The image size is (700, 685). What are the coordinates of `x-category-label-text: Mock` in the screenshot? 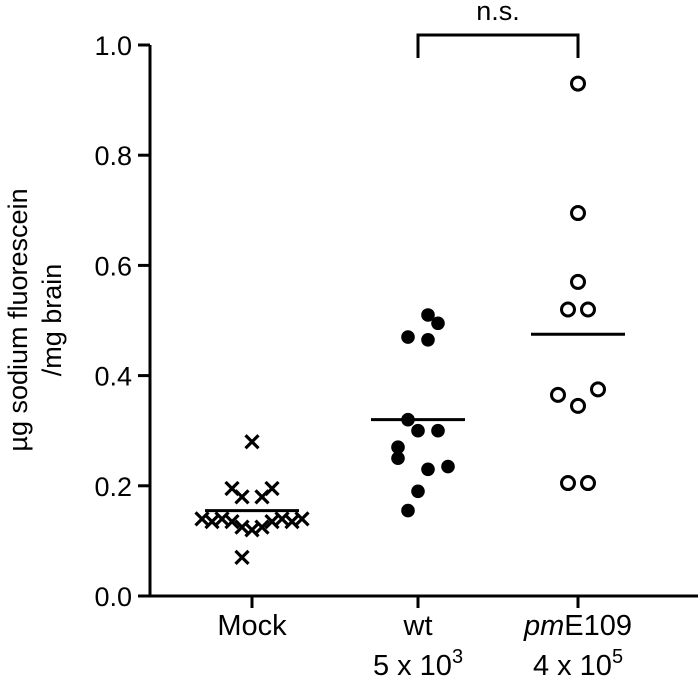 It's located at (252, 626).